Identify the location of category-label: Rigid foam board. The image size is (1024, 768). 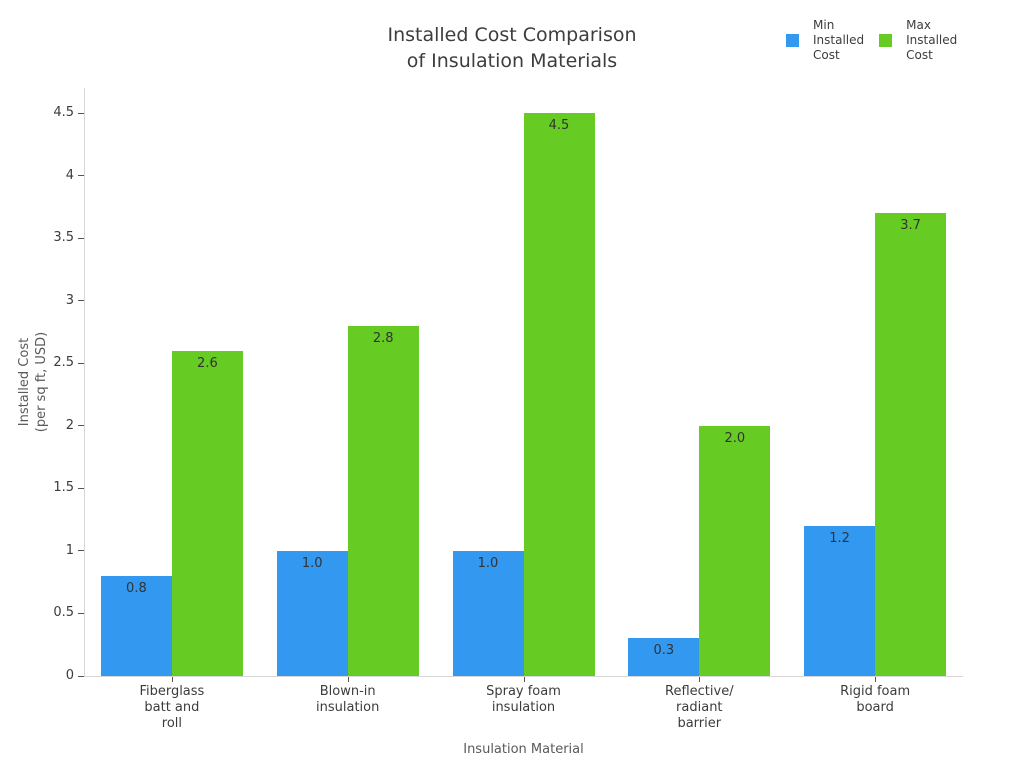
(875, 699).